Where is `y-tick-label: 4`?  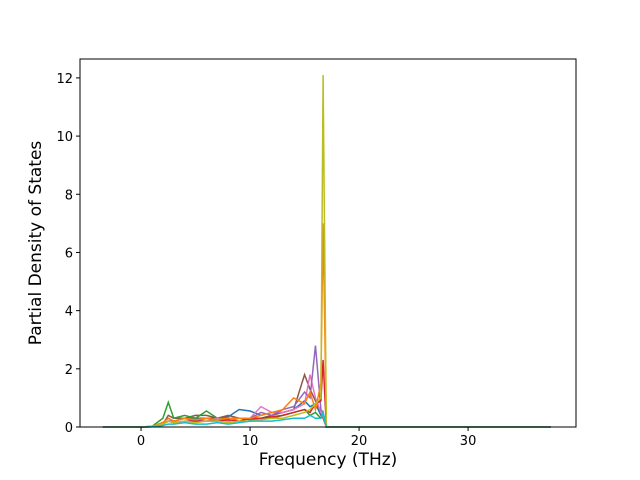 y-tick-label: 4 is located at coordinates (69, 312).